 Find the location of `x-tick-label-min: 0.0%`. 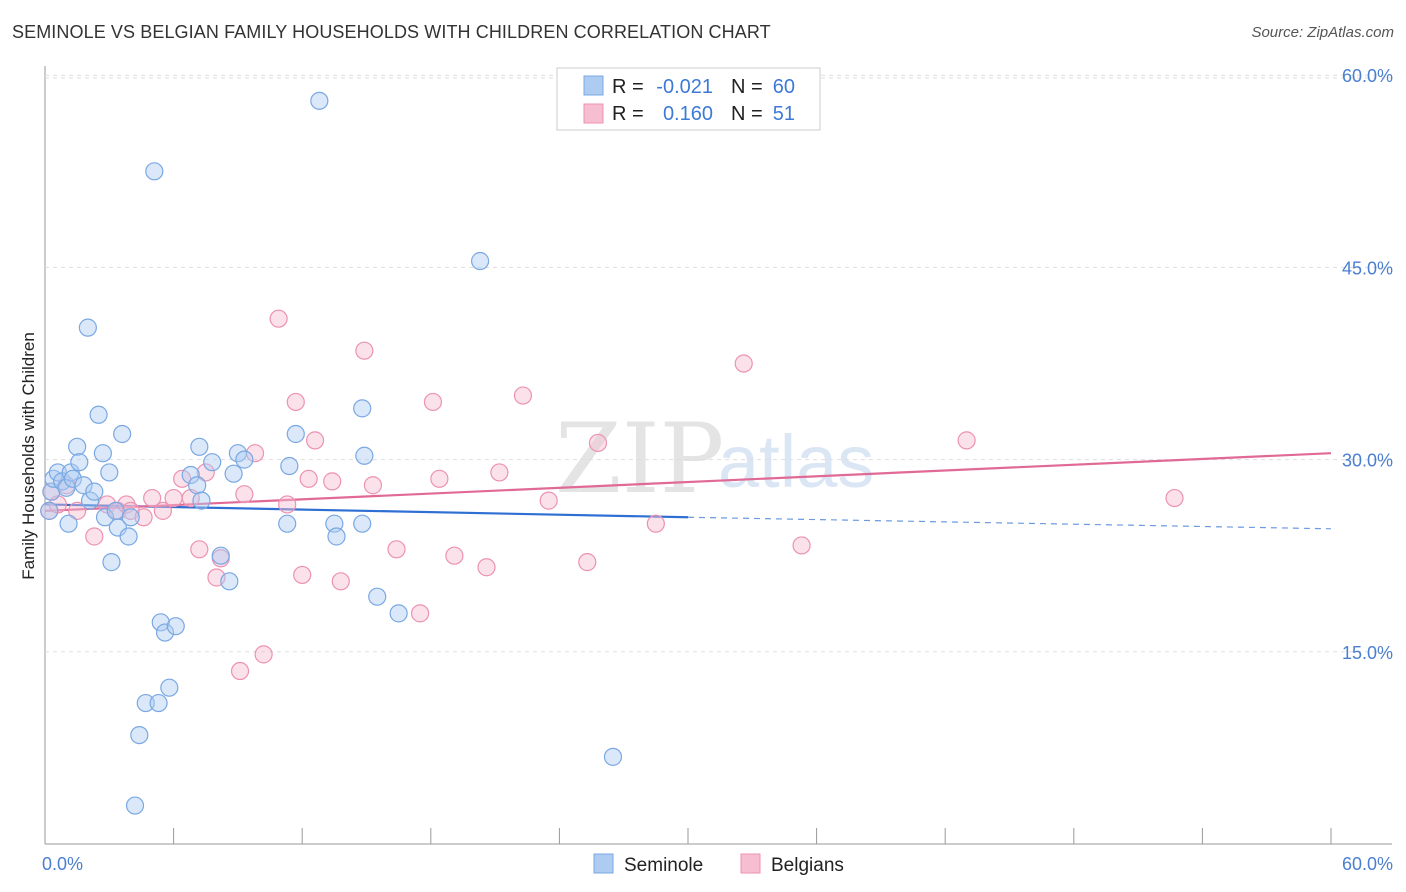

x-tick-label-min: 0.0% is located at coordinates (62, 864).